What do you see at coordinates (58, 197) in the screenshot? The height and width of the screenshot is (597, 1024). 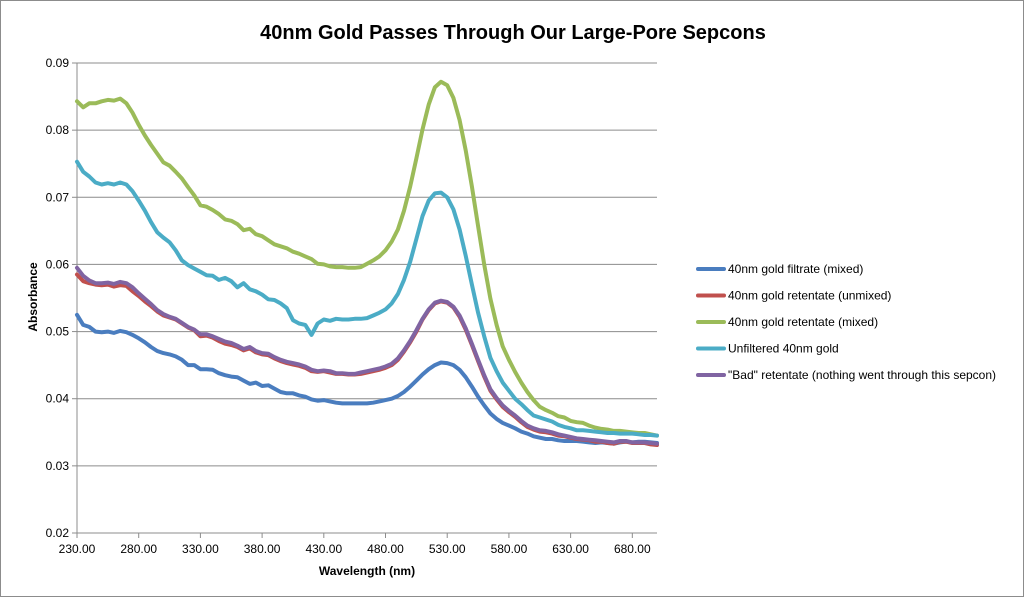 I see `y-tick-label: 0.07` at bounding box center [58, 197].